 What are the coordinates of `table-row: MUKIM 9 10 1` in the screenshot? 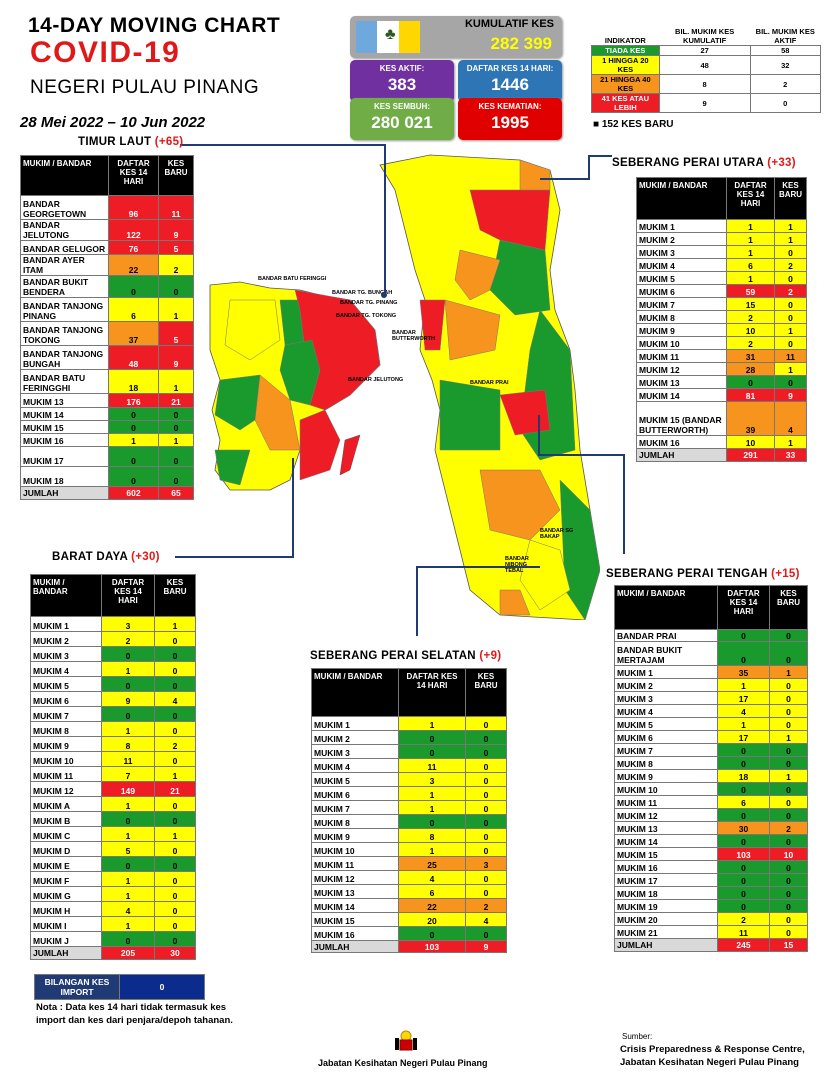 It's located at (721, 330).